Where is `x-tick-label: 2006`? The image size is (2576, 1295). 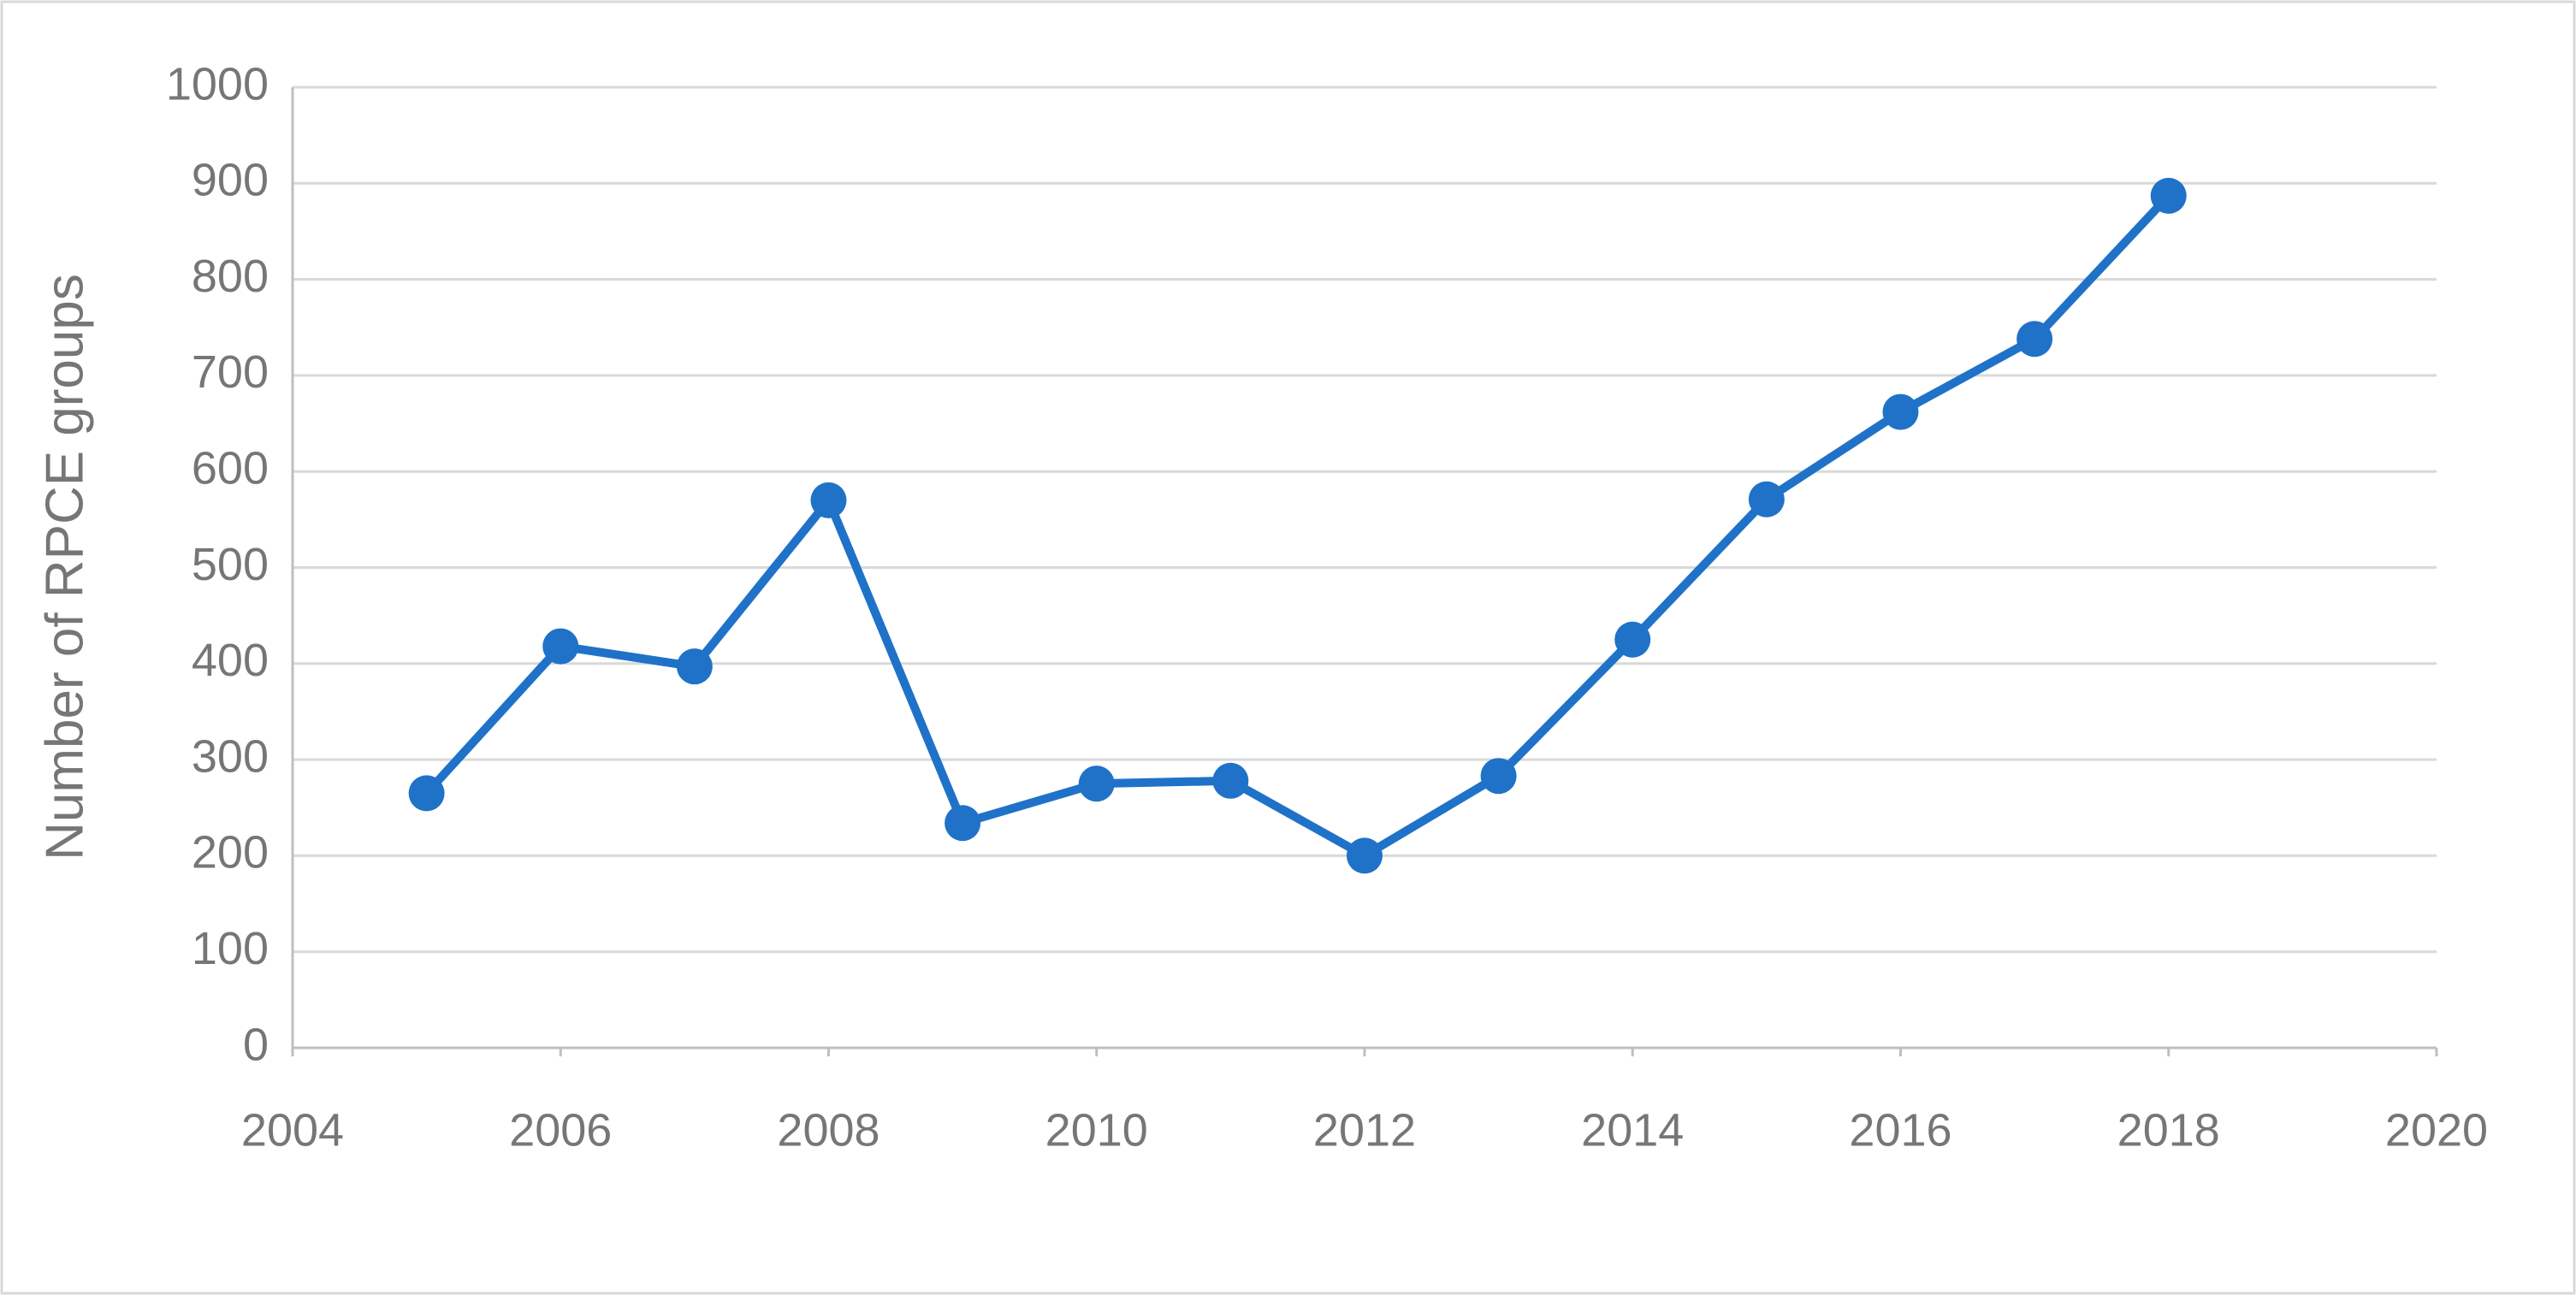 x-tick-label: 2006 is located at coordinates (560, 1130).